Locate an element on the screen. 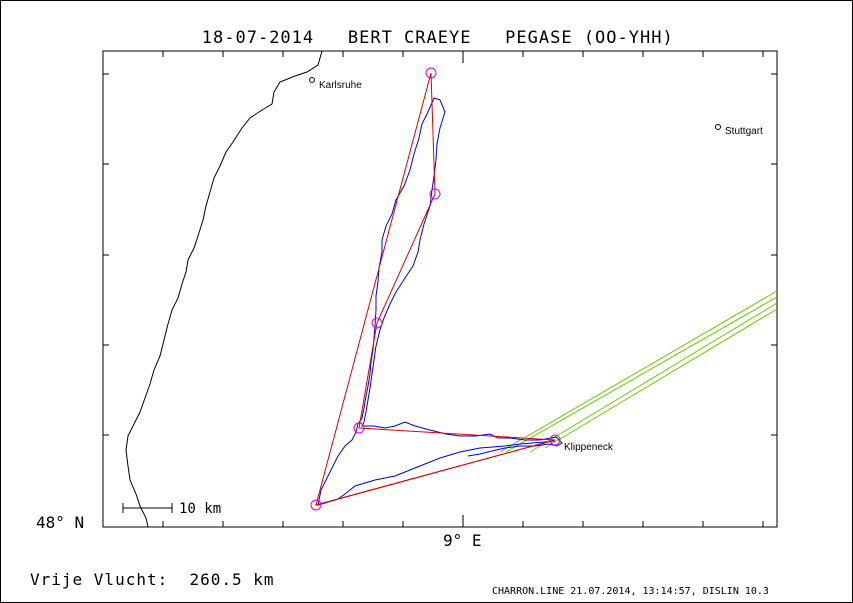 Image resolution: width=853 pixels, height=603 pixels. aircraft-name: PEGASE (OO-YHH) is located at coordinates (589, 38).